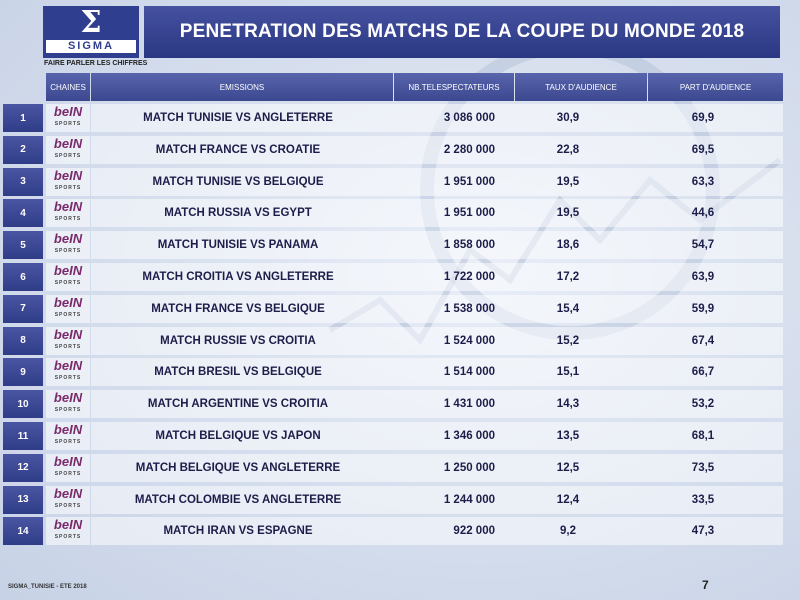 The image size is (800, 600). I want to click on rank-cell: 7, so click(23, 308).